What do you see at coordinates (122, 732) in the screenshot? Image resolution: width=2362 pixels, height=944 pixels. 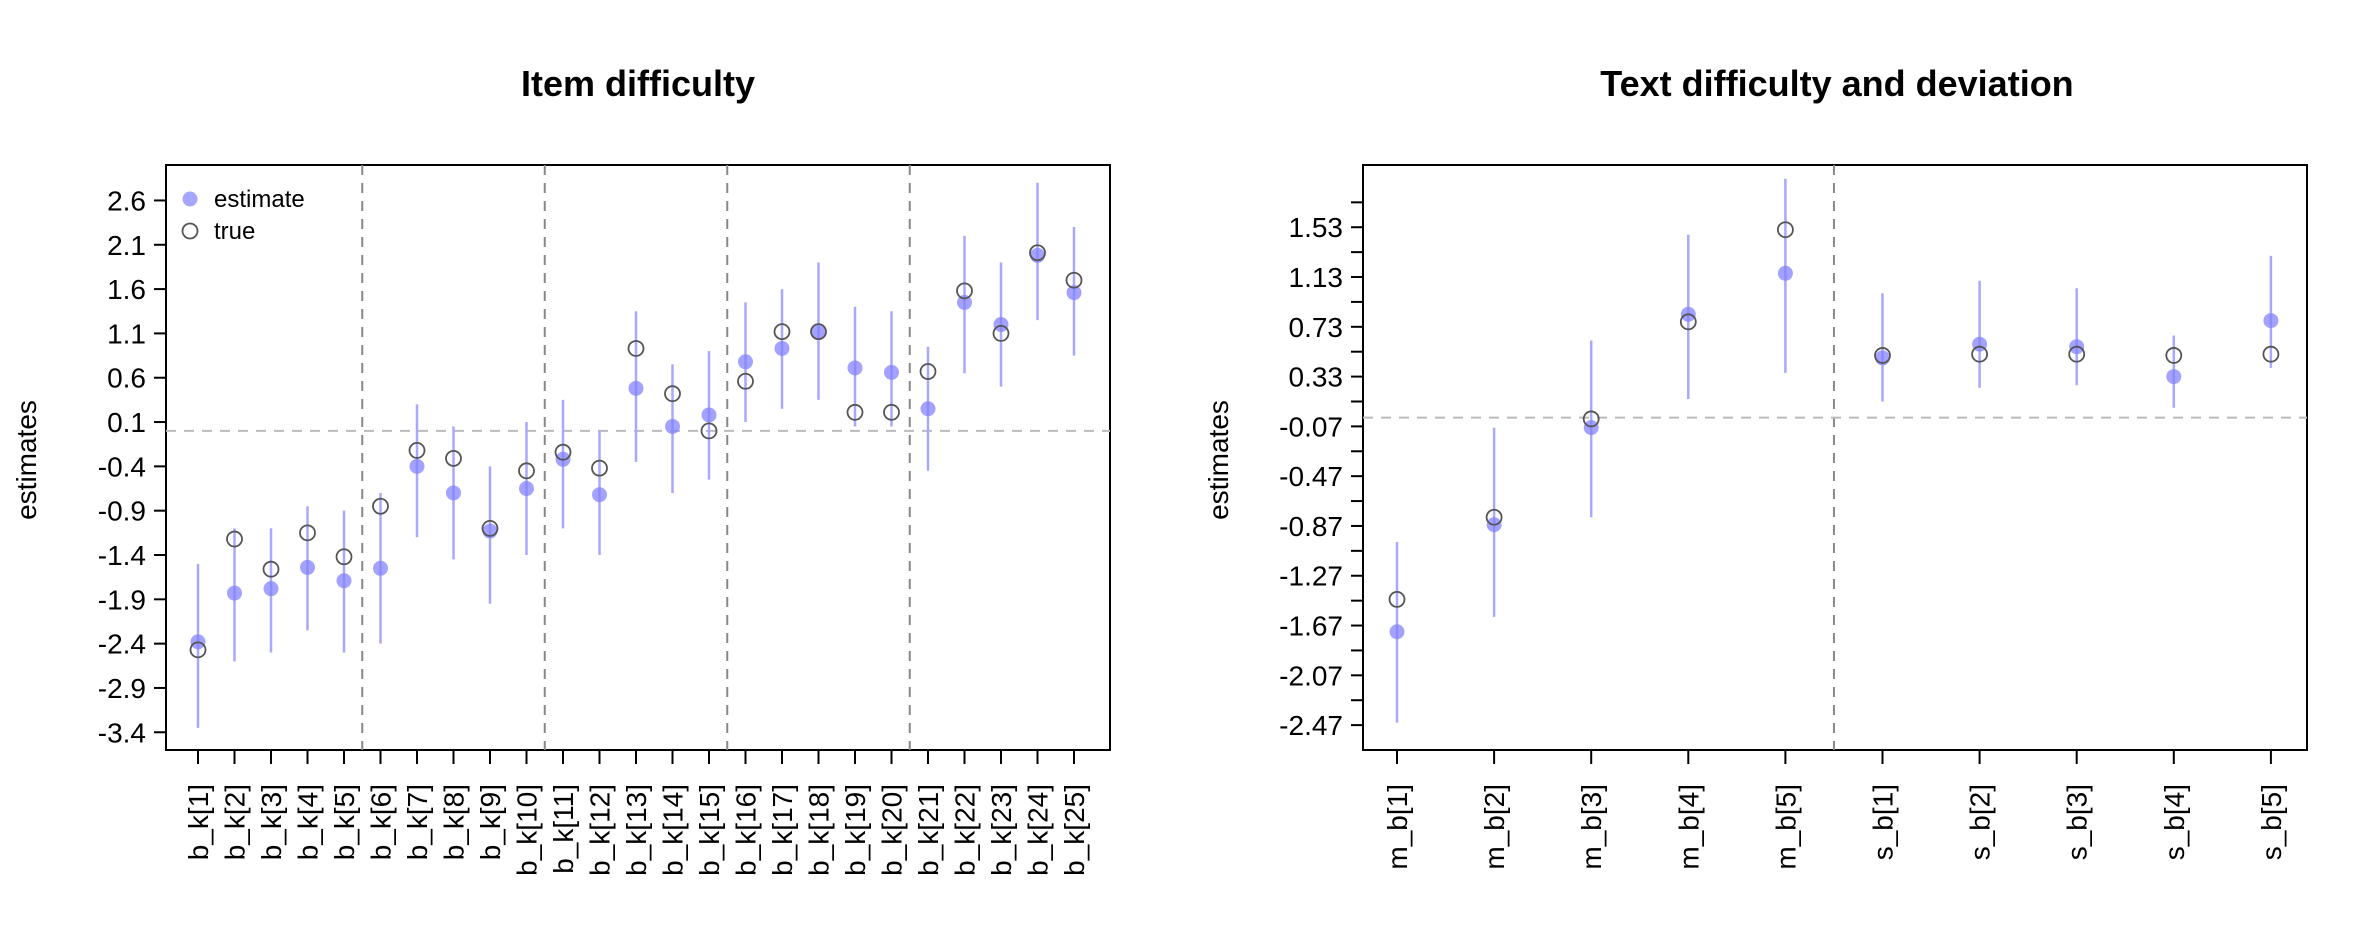 I see `y-tick-label: -3.4` at bounding box center [122, 732].